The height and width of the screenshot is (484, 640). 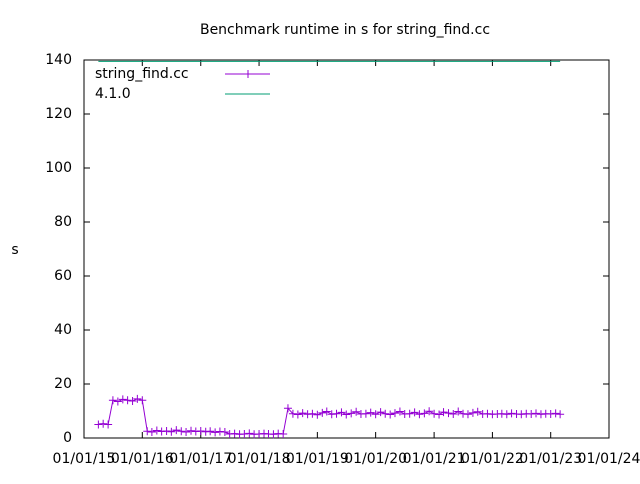 What do you see at coordinates (375, 459) in the screenshot?
I see `x-tick-label: 01/01/20` at bounding box center [375, 459].